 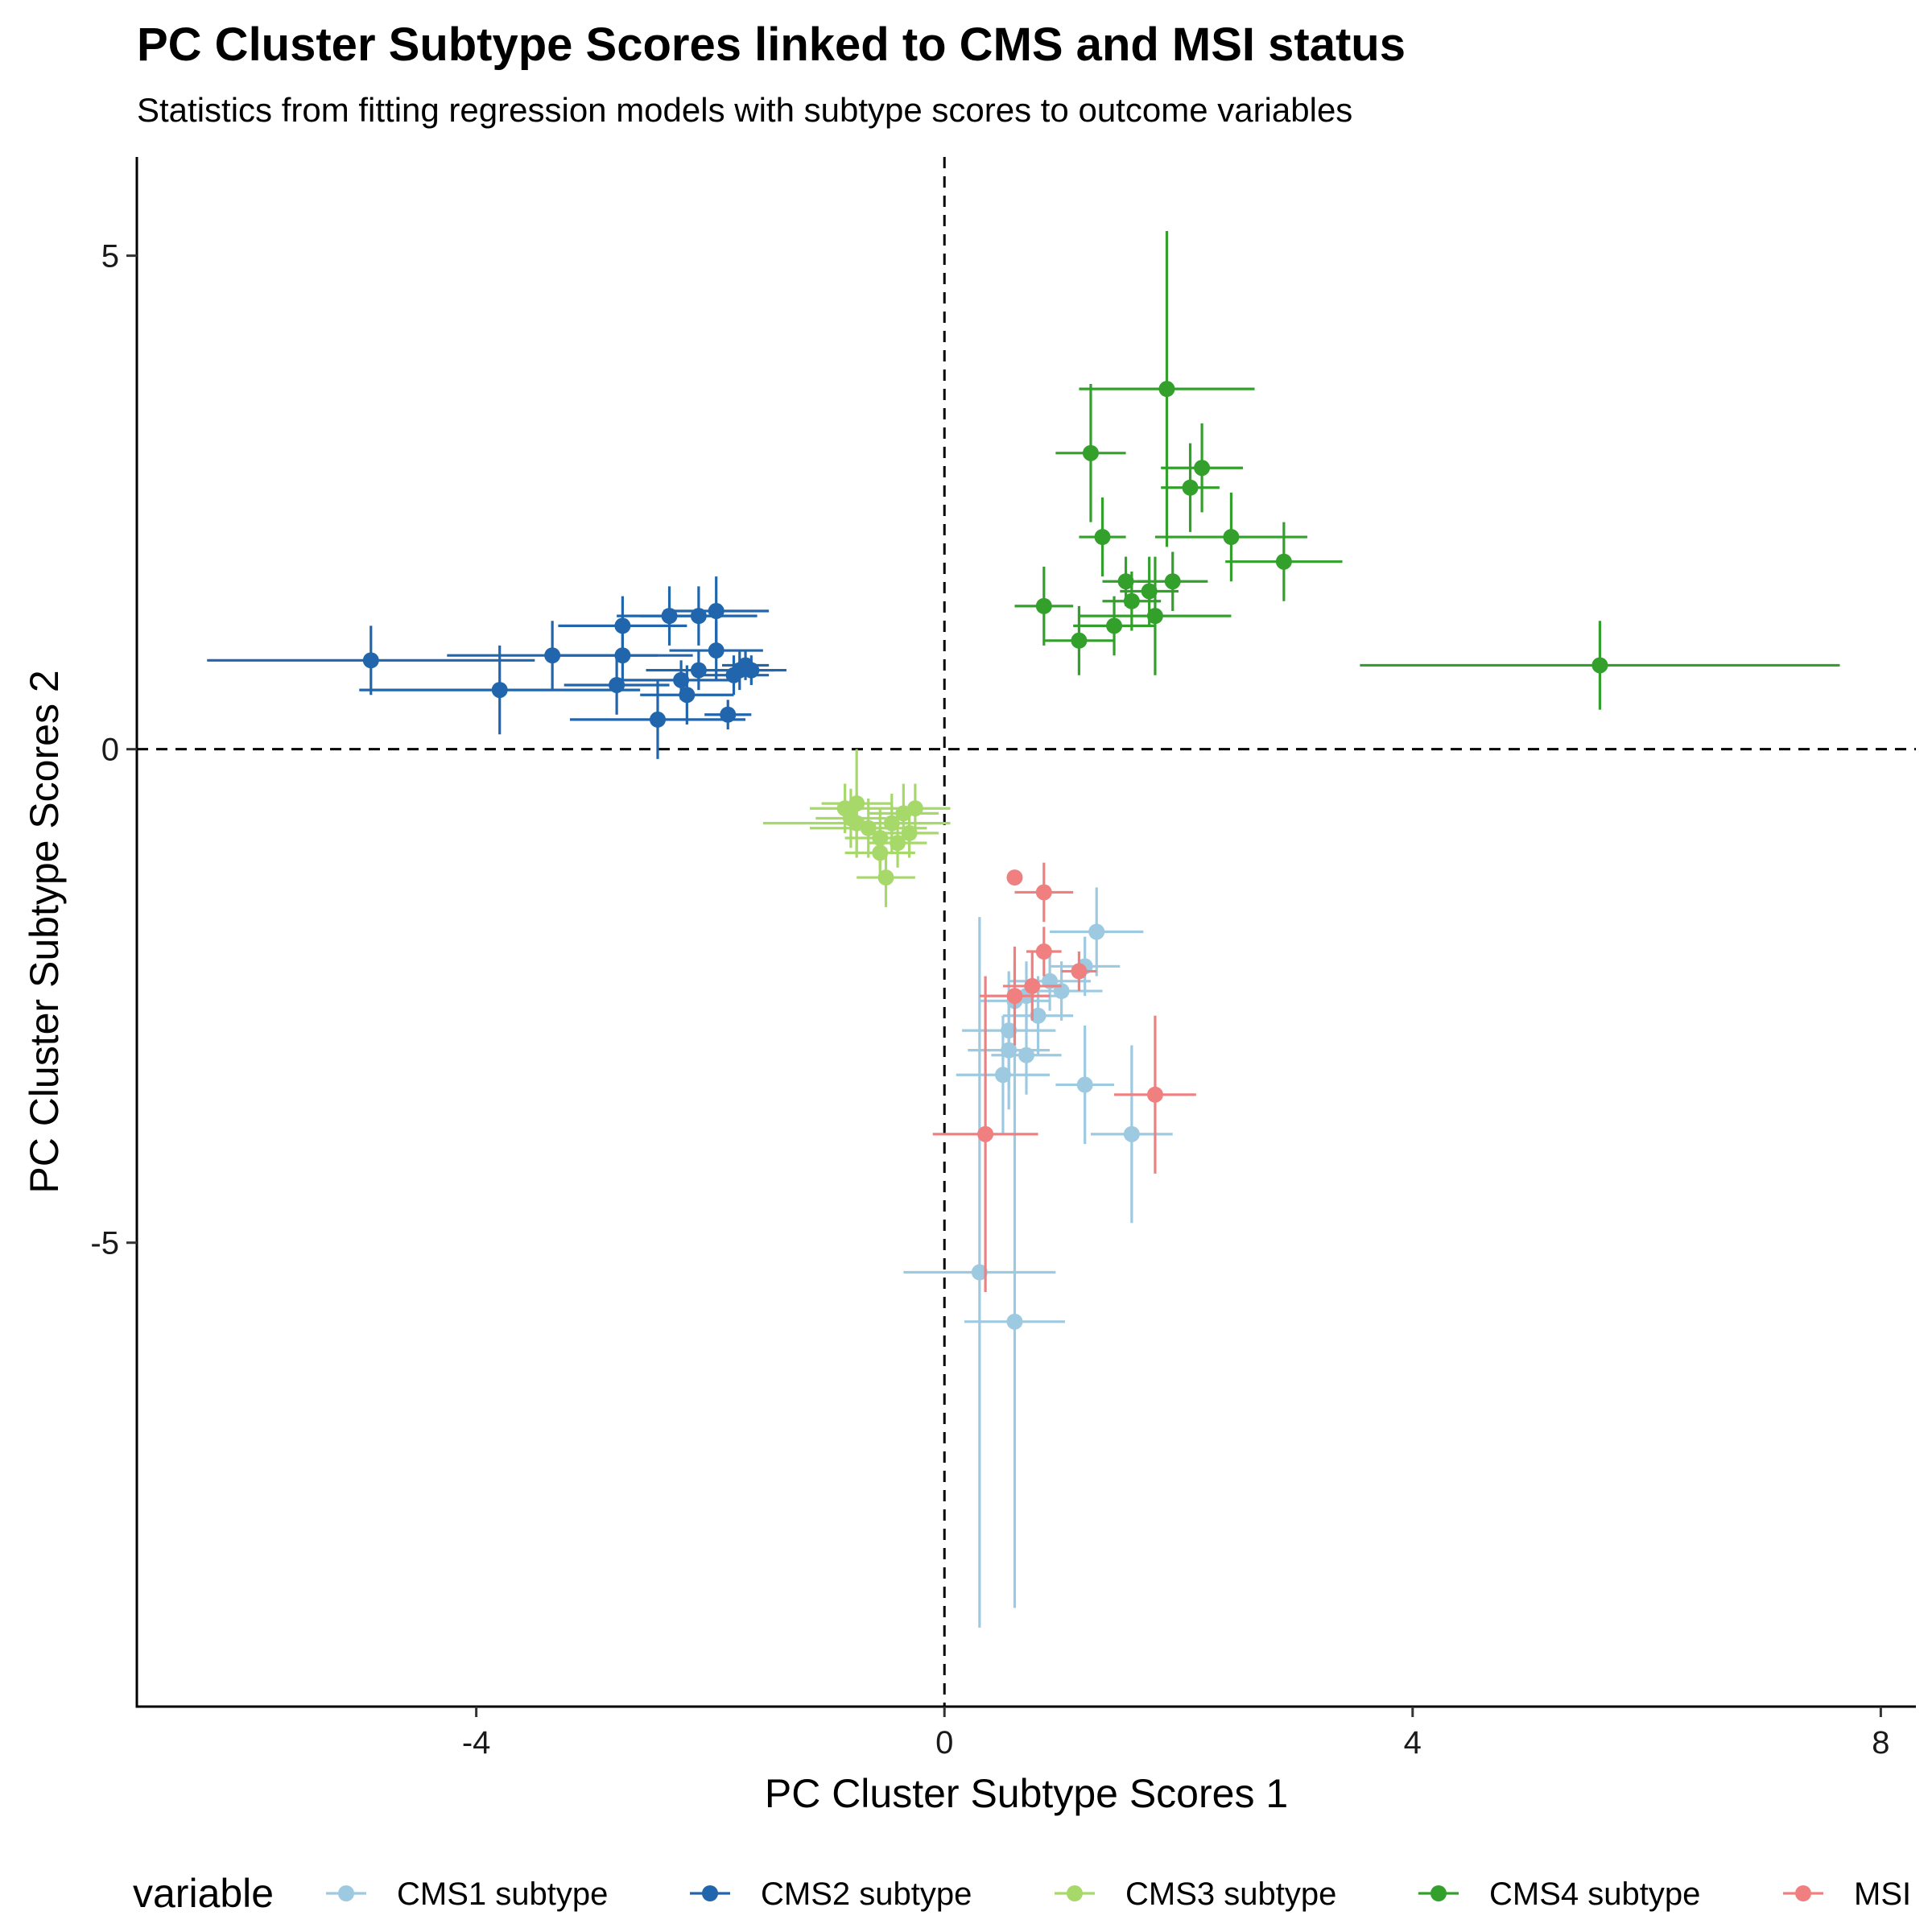 What do you see at coordinates (104, 1243) in the screenshot?
I see `y-tick-label: -5` at bounding box center [104, 1243].